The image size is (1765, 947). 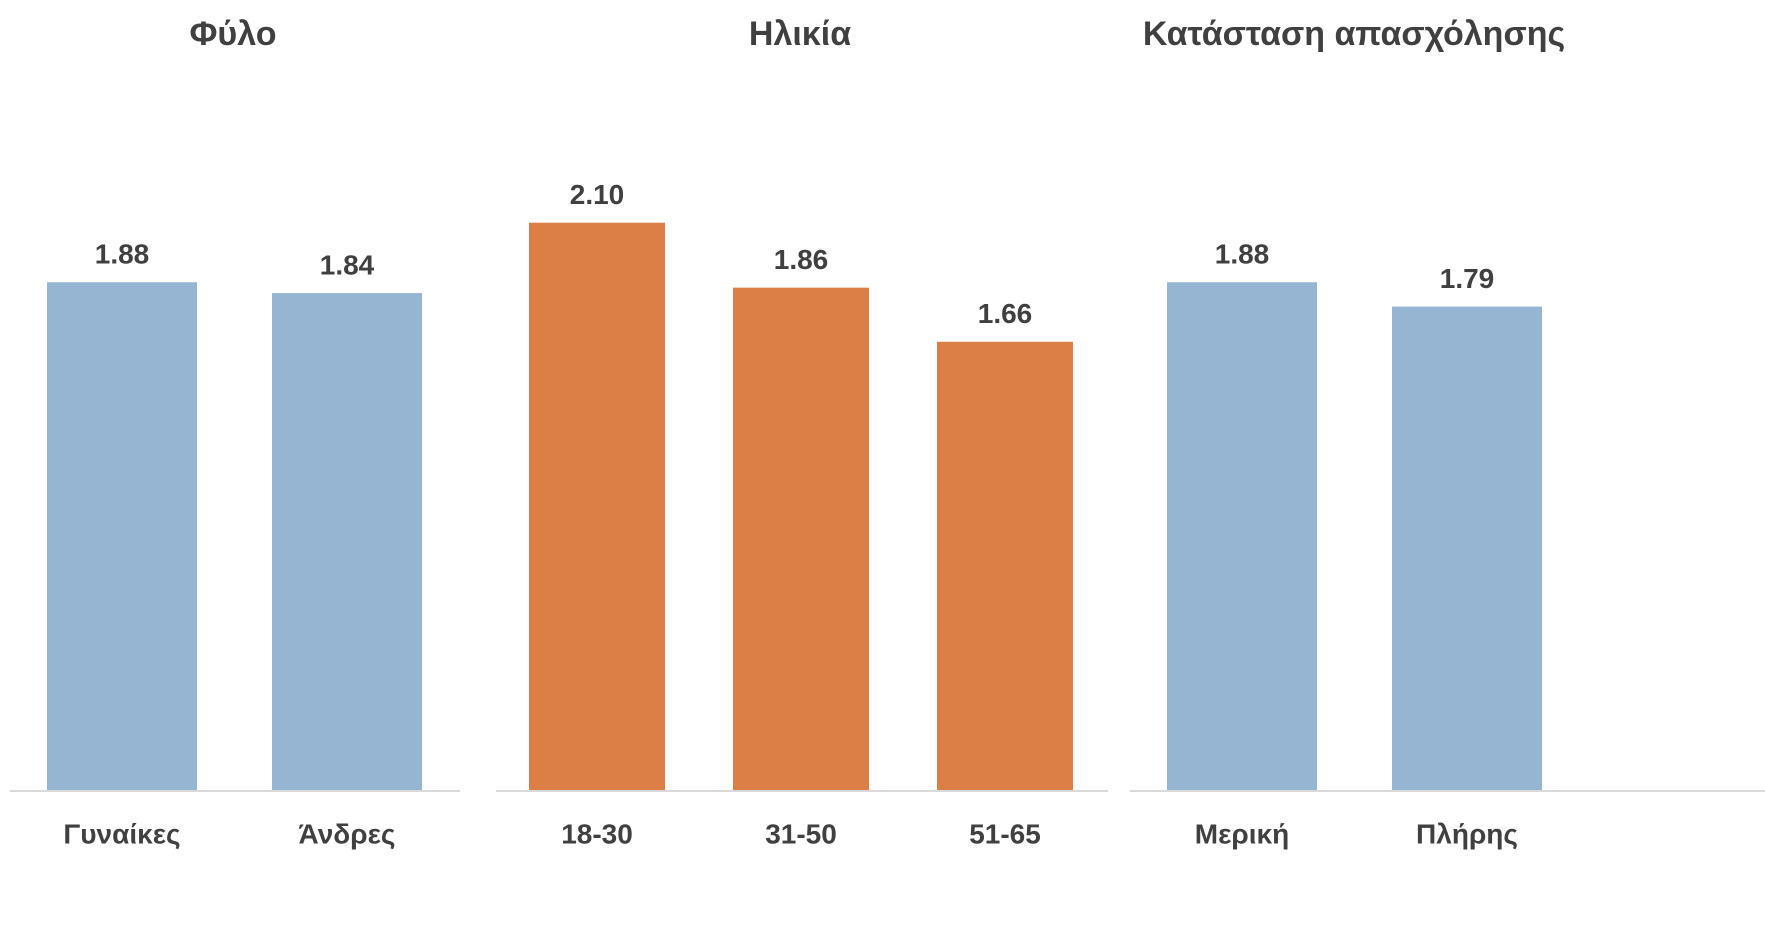 What do you see at coordinates (1467, 833) in the screenshot?
I see `category-label: Πλήρης` at bounding box center [1467, 833].